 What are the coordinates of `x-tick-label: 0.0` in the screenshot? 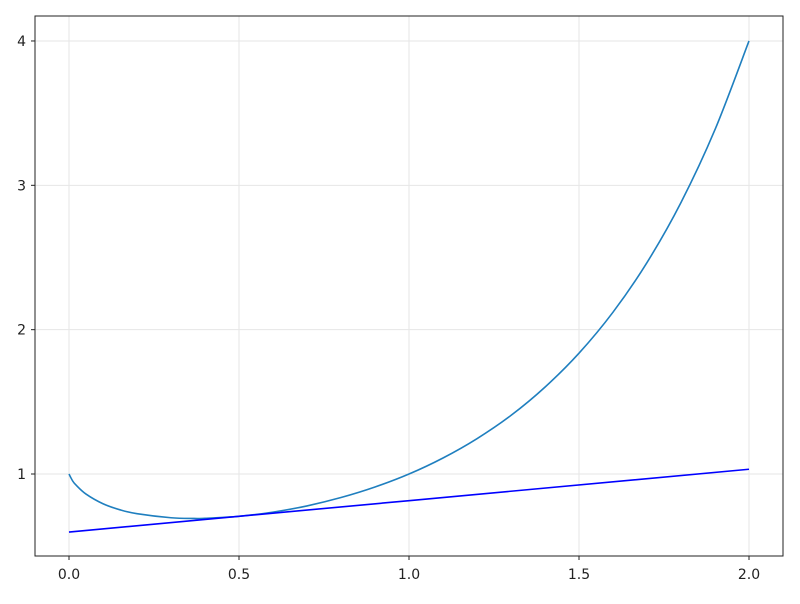 It's located at (69, 575).